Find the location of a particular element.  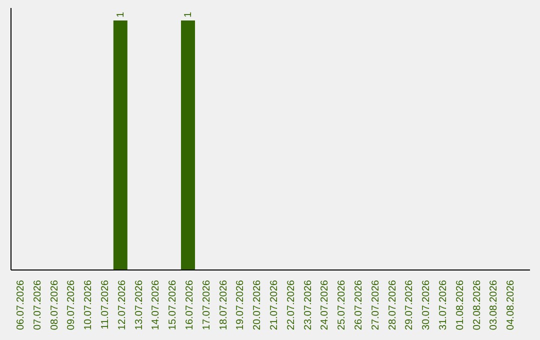

x-tick-label: 09.07.2026 is located at coordinates (72, 305).